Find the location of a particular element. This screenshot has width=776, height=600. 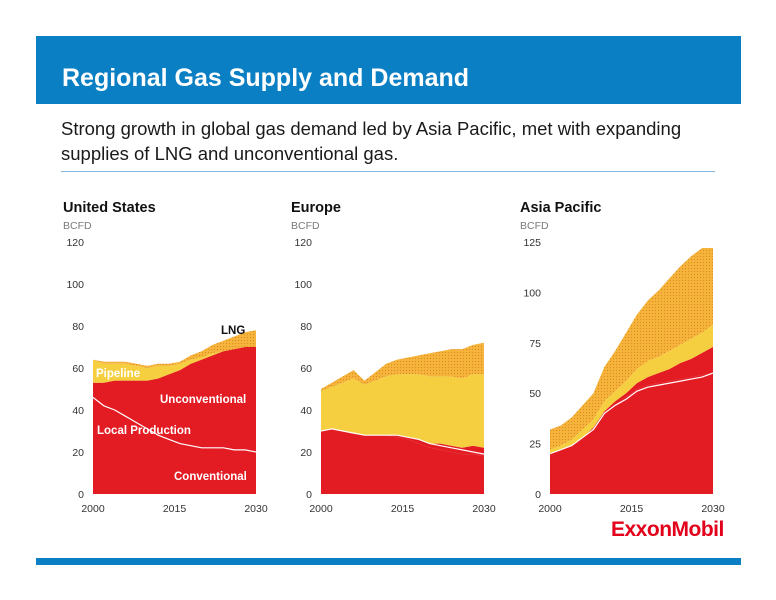

chart-title: Europe is located at coordinates (316, 208).